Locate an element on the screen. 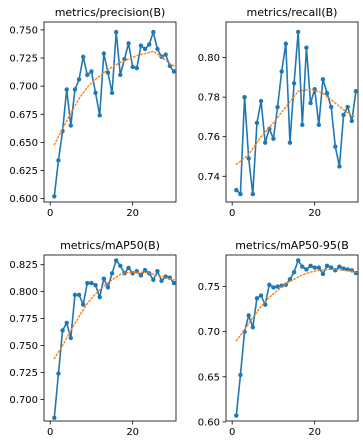 The image size is (363, 444). y-tick-label: 0.600 is located at coordinates (23, 199).